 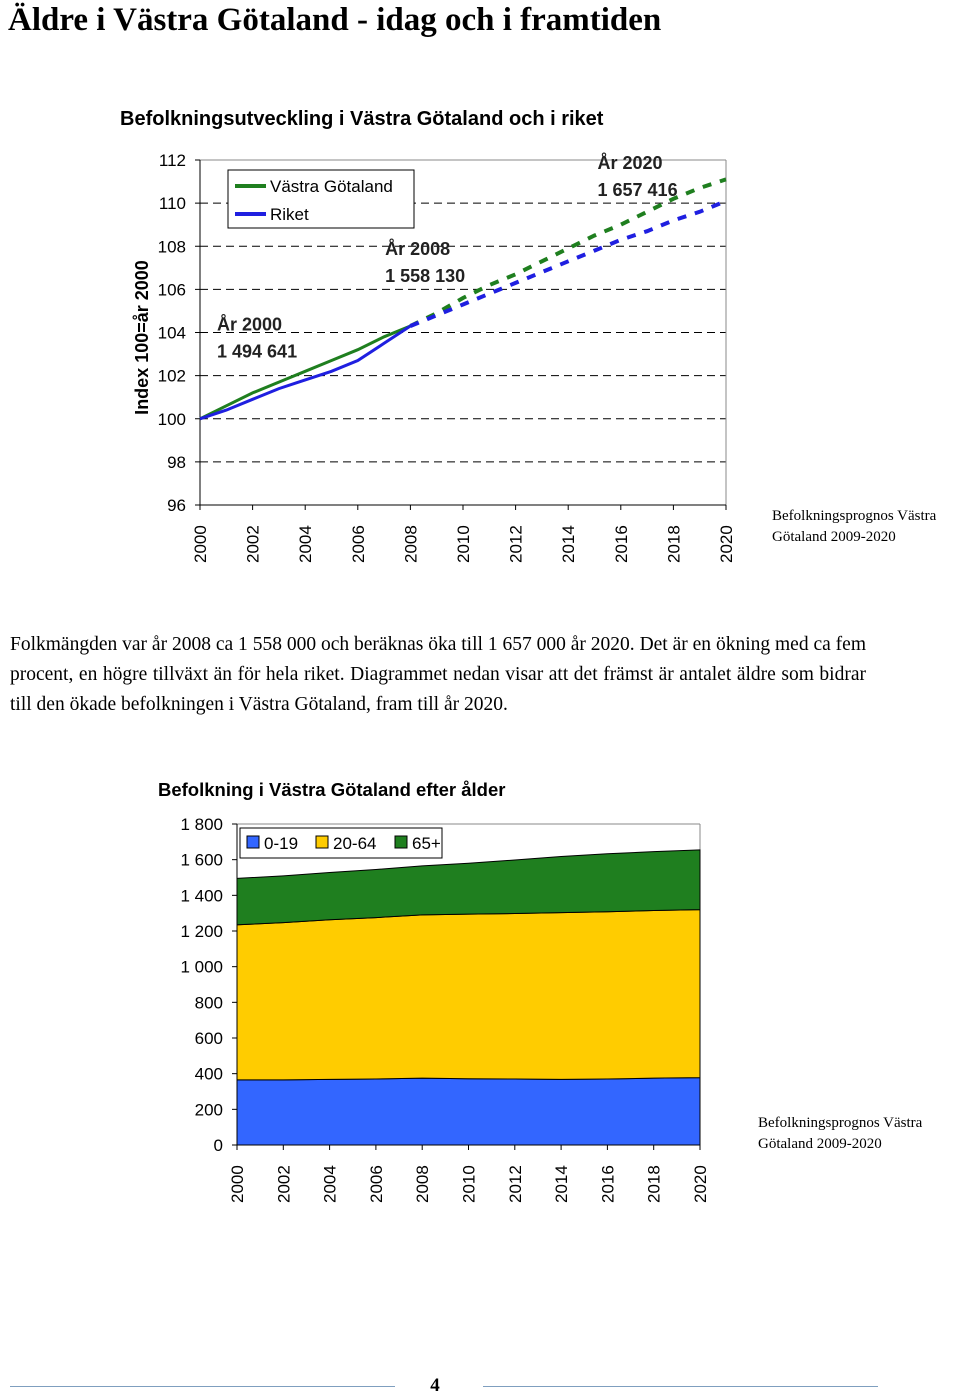 I want to click on chart2-legend: 0-19 20-64 65+, so click(x=341, y=843).